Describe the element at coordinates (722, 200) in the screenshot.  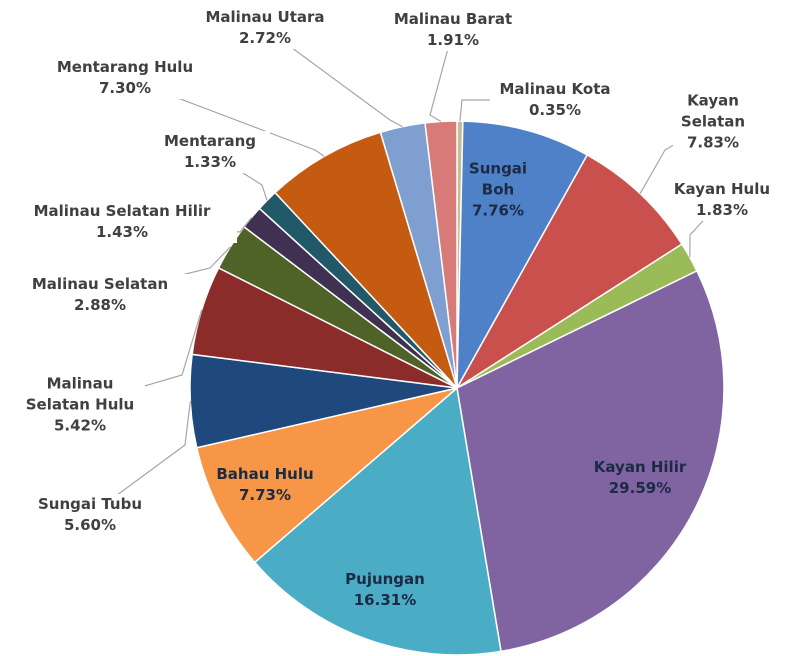
I see `slice-label: Kayan Hulu 1.83%` at that location.